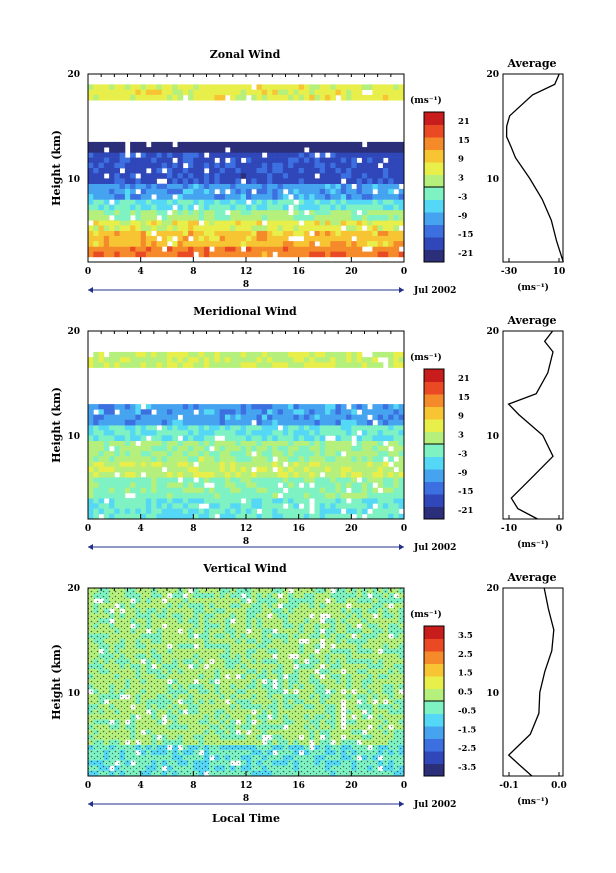 The width and height of the screenshot is (616, 873). Describe the element at coordinates (426, 100) in the screenshot. I see `unit-label: (ms⁻¹)` at that location.